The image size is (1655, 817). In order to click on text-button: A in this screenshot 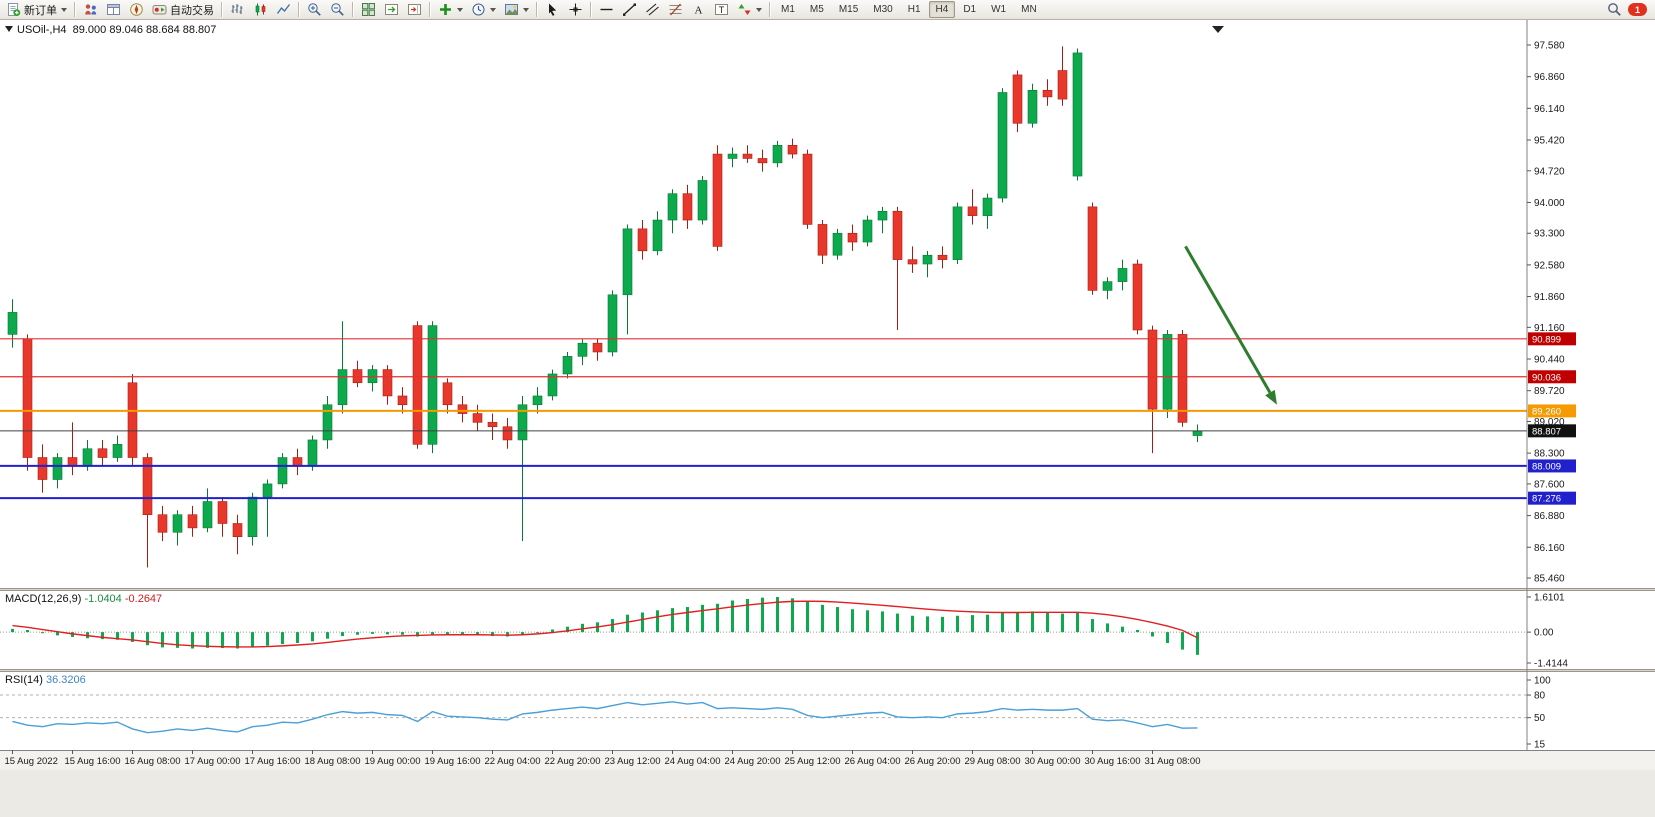, I will do `click(698, 10)`.